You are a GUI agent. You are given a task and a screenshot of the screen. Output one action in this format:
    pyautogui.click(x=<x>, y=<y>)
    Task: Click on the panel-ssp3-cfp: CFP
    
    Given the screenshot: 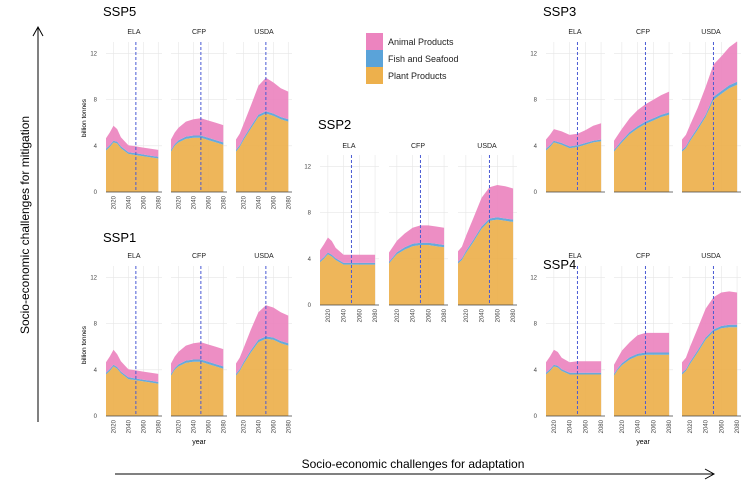 What is the action you would take?
    pyautogui.click(x=643, y=111)
    